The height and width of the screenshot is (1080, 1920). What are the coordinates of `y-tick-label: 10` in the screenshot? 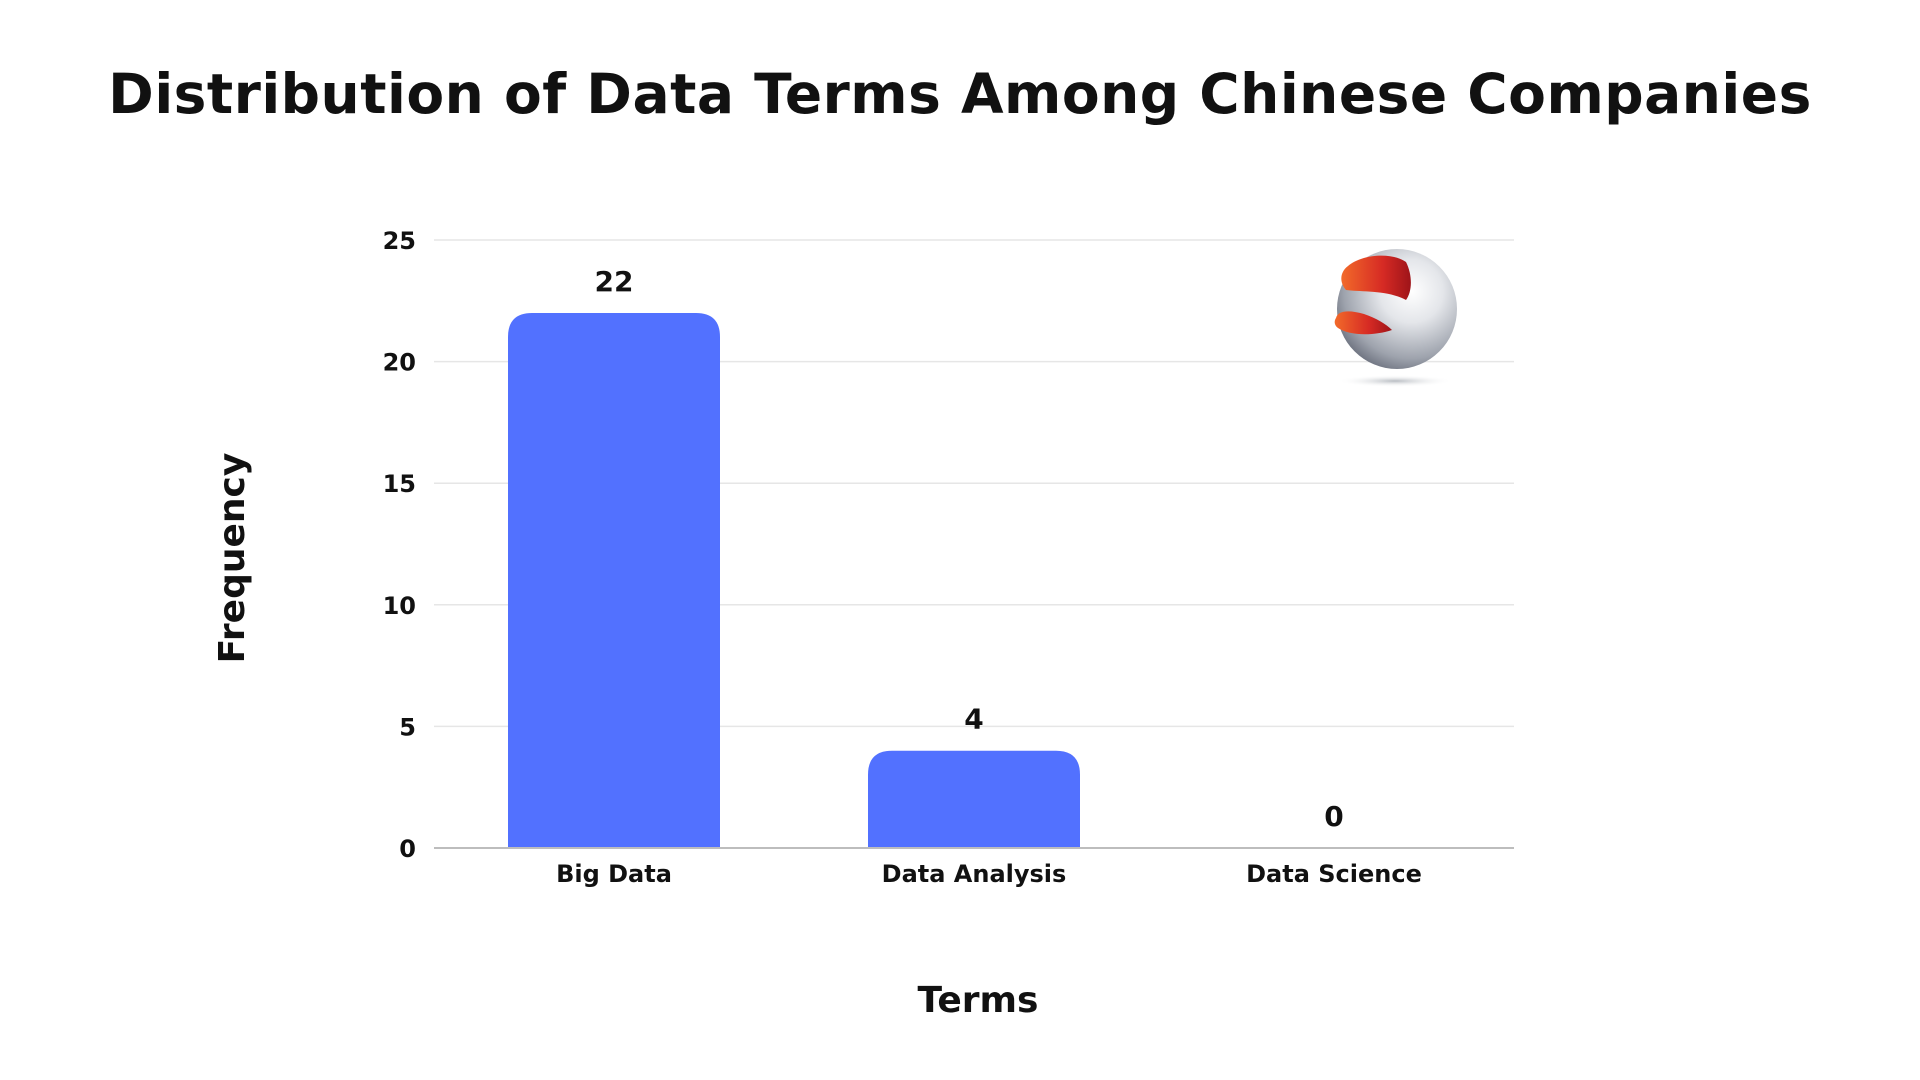 It's located at (399, 606).